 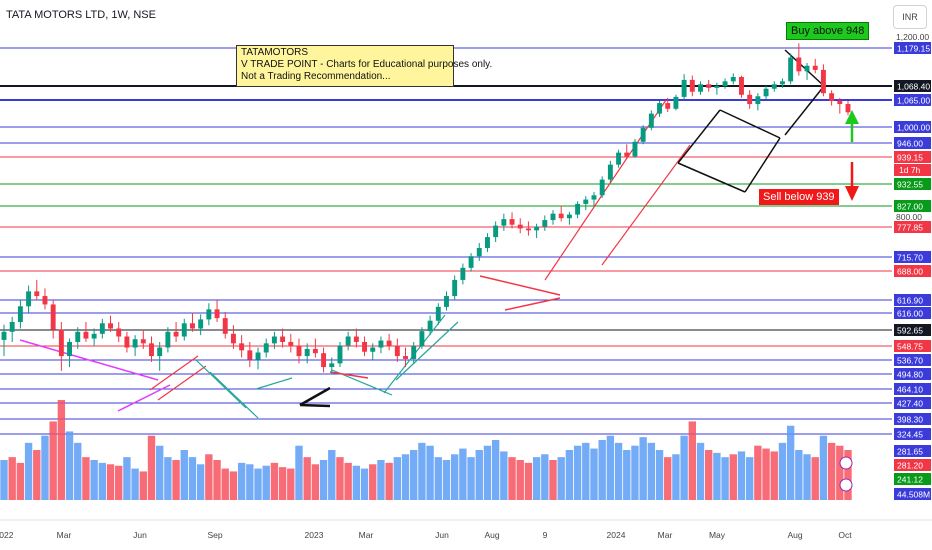 What do you see at coordinates (532, 304) in the screenshot?
I see `red-pennant-line` at bounding box center [532, 304].